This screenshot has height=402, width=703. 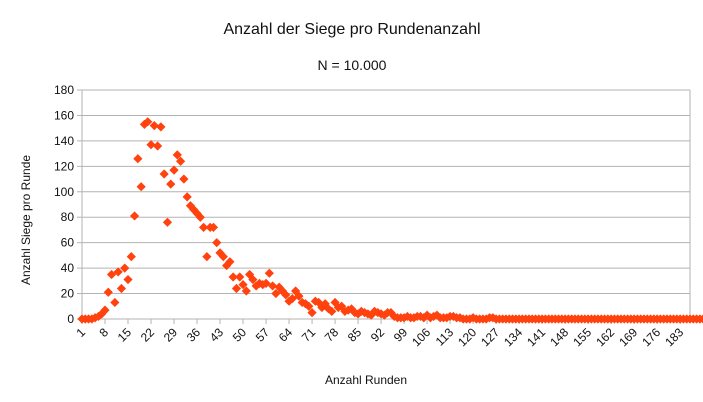 I want to click on y-tick-label: 80, so click(x=68, y=217).